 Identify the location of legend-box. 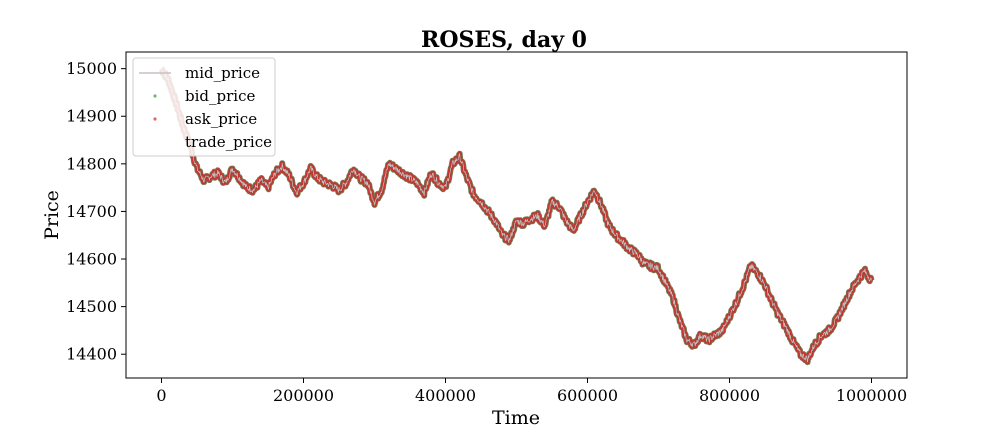
(204, 107).